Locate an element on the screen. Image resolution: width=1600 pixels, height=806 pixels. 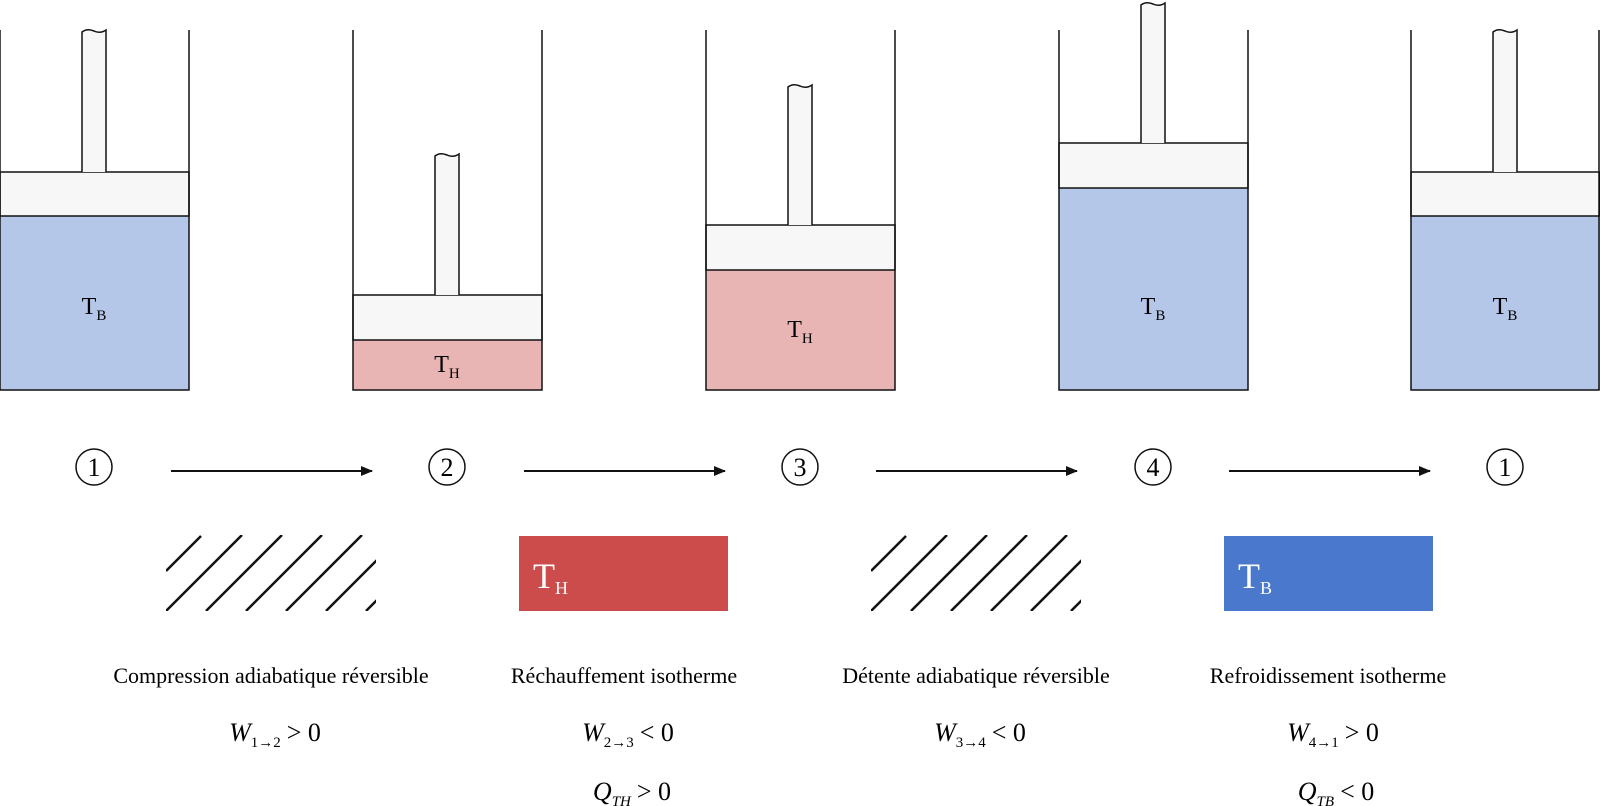
cold-reservoir: TB is located at coordinates (1328, 573).